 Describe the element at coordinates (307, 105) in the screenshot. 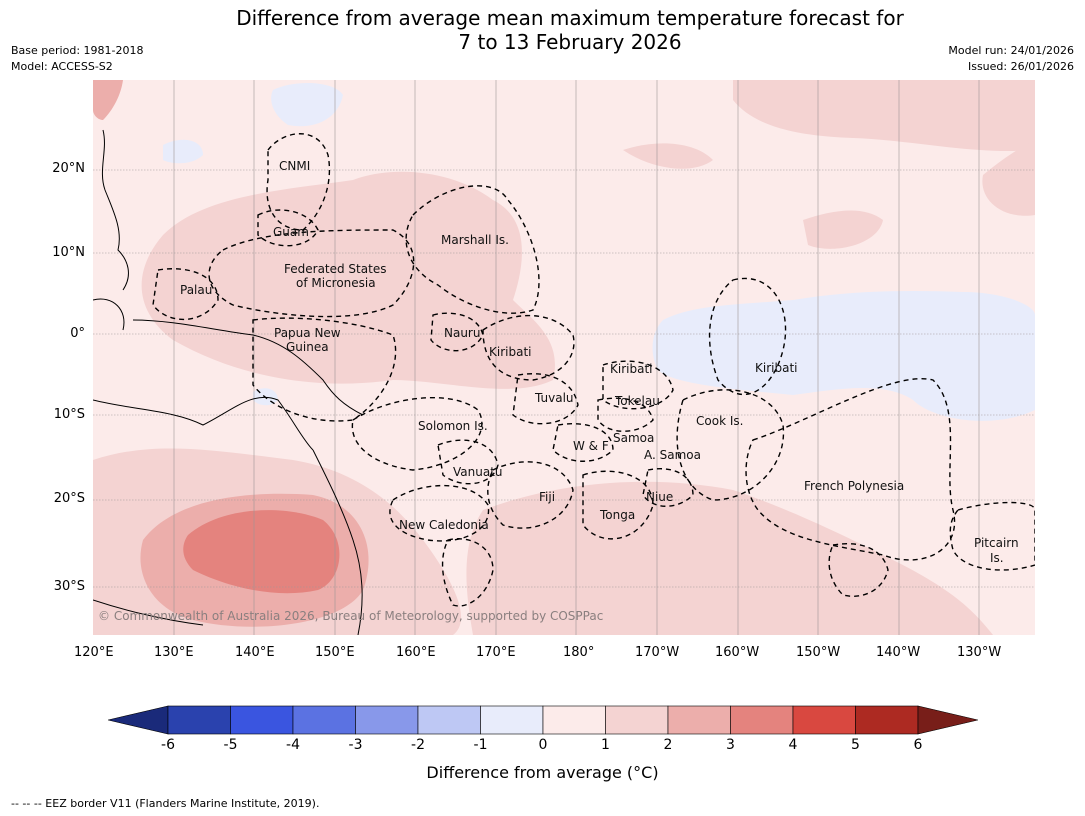

I see `anomaly-zone-0to1-blue-north` at that location.